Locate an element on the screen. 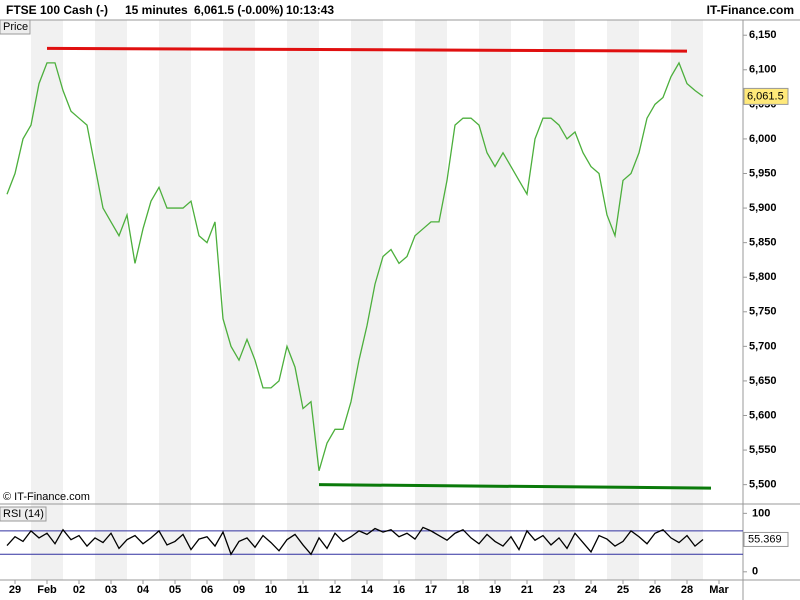 The height and width of the screenshot is (600, 800). y-tick-label: 100 is located at coordinates (761, 513).